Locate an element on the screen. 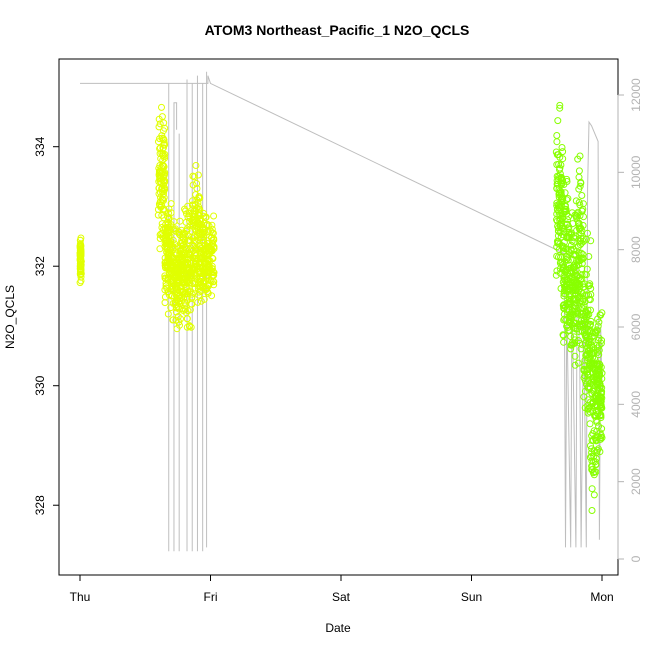  x-axis: Thu Fri Sat Sun Mon is located at coordinates (342, 589).